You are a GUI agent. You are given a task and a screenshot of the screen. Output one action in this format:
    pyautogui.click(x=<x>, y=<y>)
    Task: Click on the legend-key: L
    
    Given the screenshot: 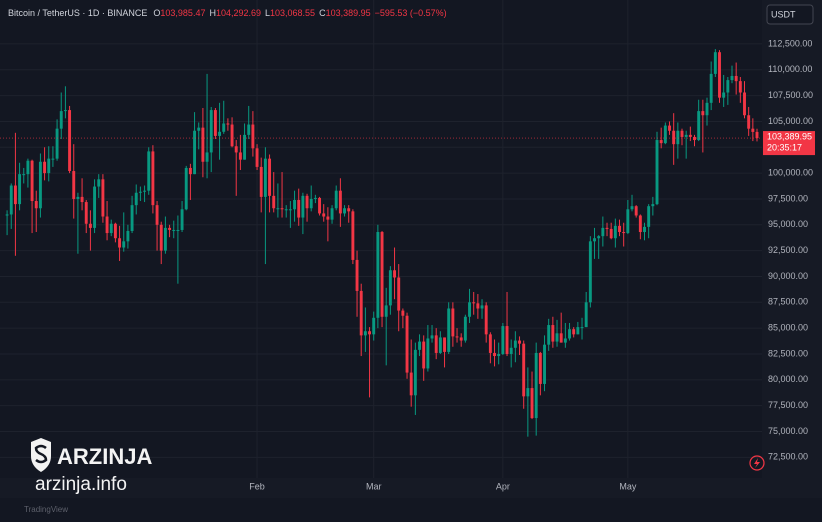 What is the action you would take?
    pyautogui.click(x=267, y=13)
    